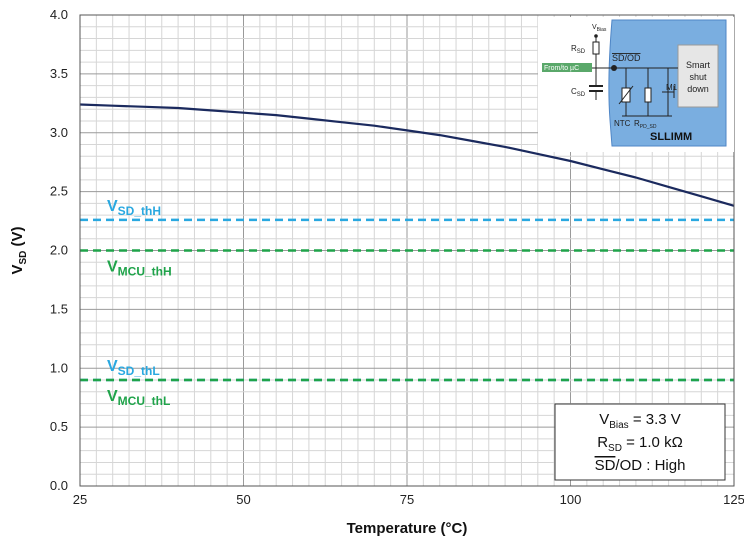 Image resolution: width=744 pixels, height=542 pixels. Describe the element at coordinates (59, 308) in the screenshot. I see `y-tick-label: 1.5` at that location.